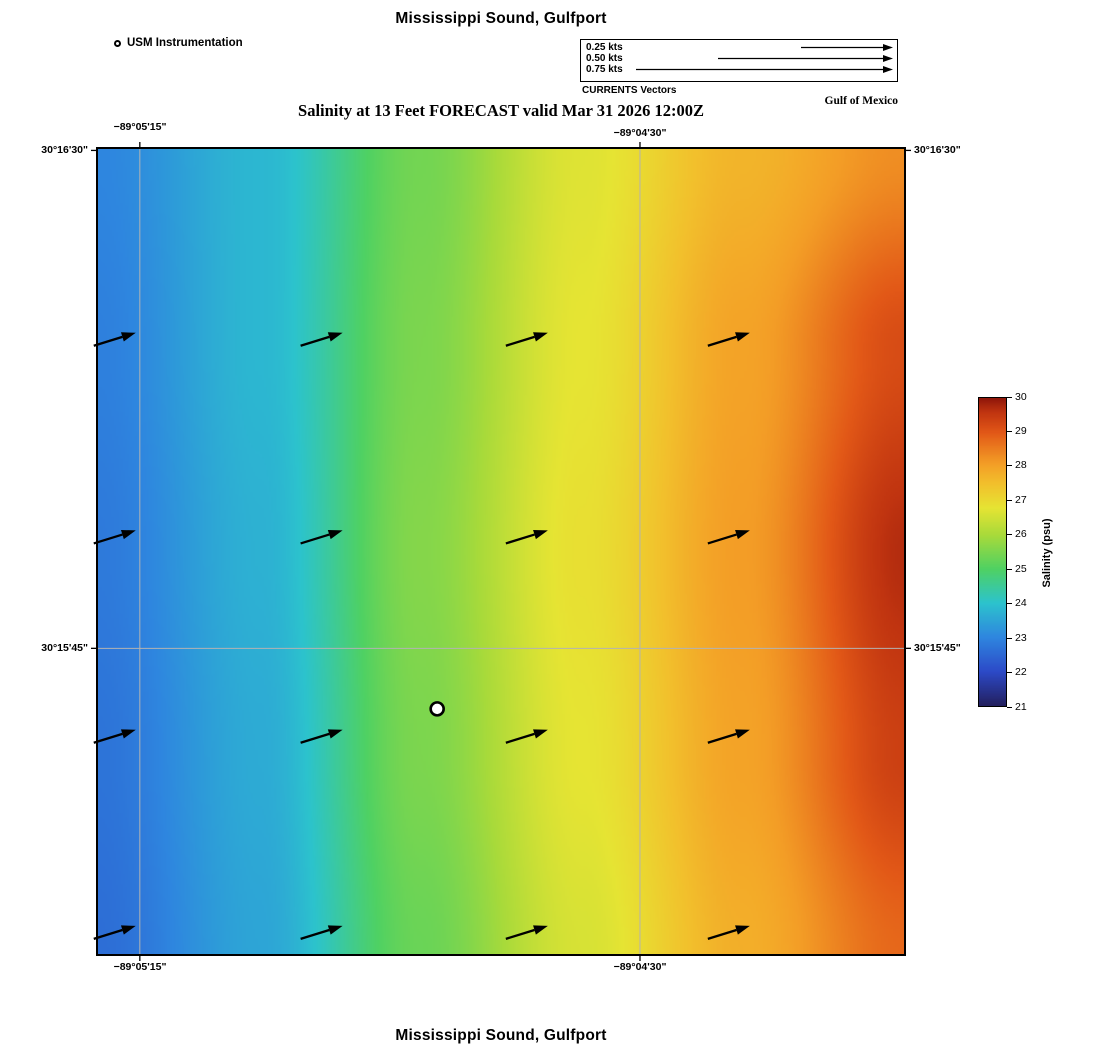 This screenshot has width=1100, height=1050. What do you see at coordinates (64, 648) in the screenshot?
I see `axis-tick-label-left-south: 30°15'45"` at bounding box center [64, 648].